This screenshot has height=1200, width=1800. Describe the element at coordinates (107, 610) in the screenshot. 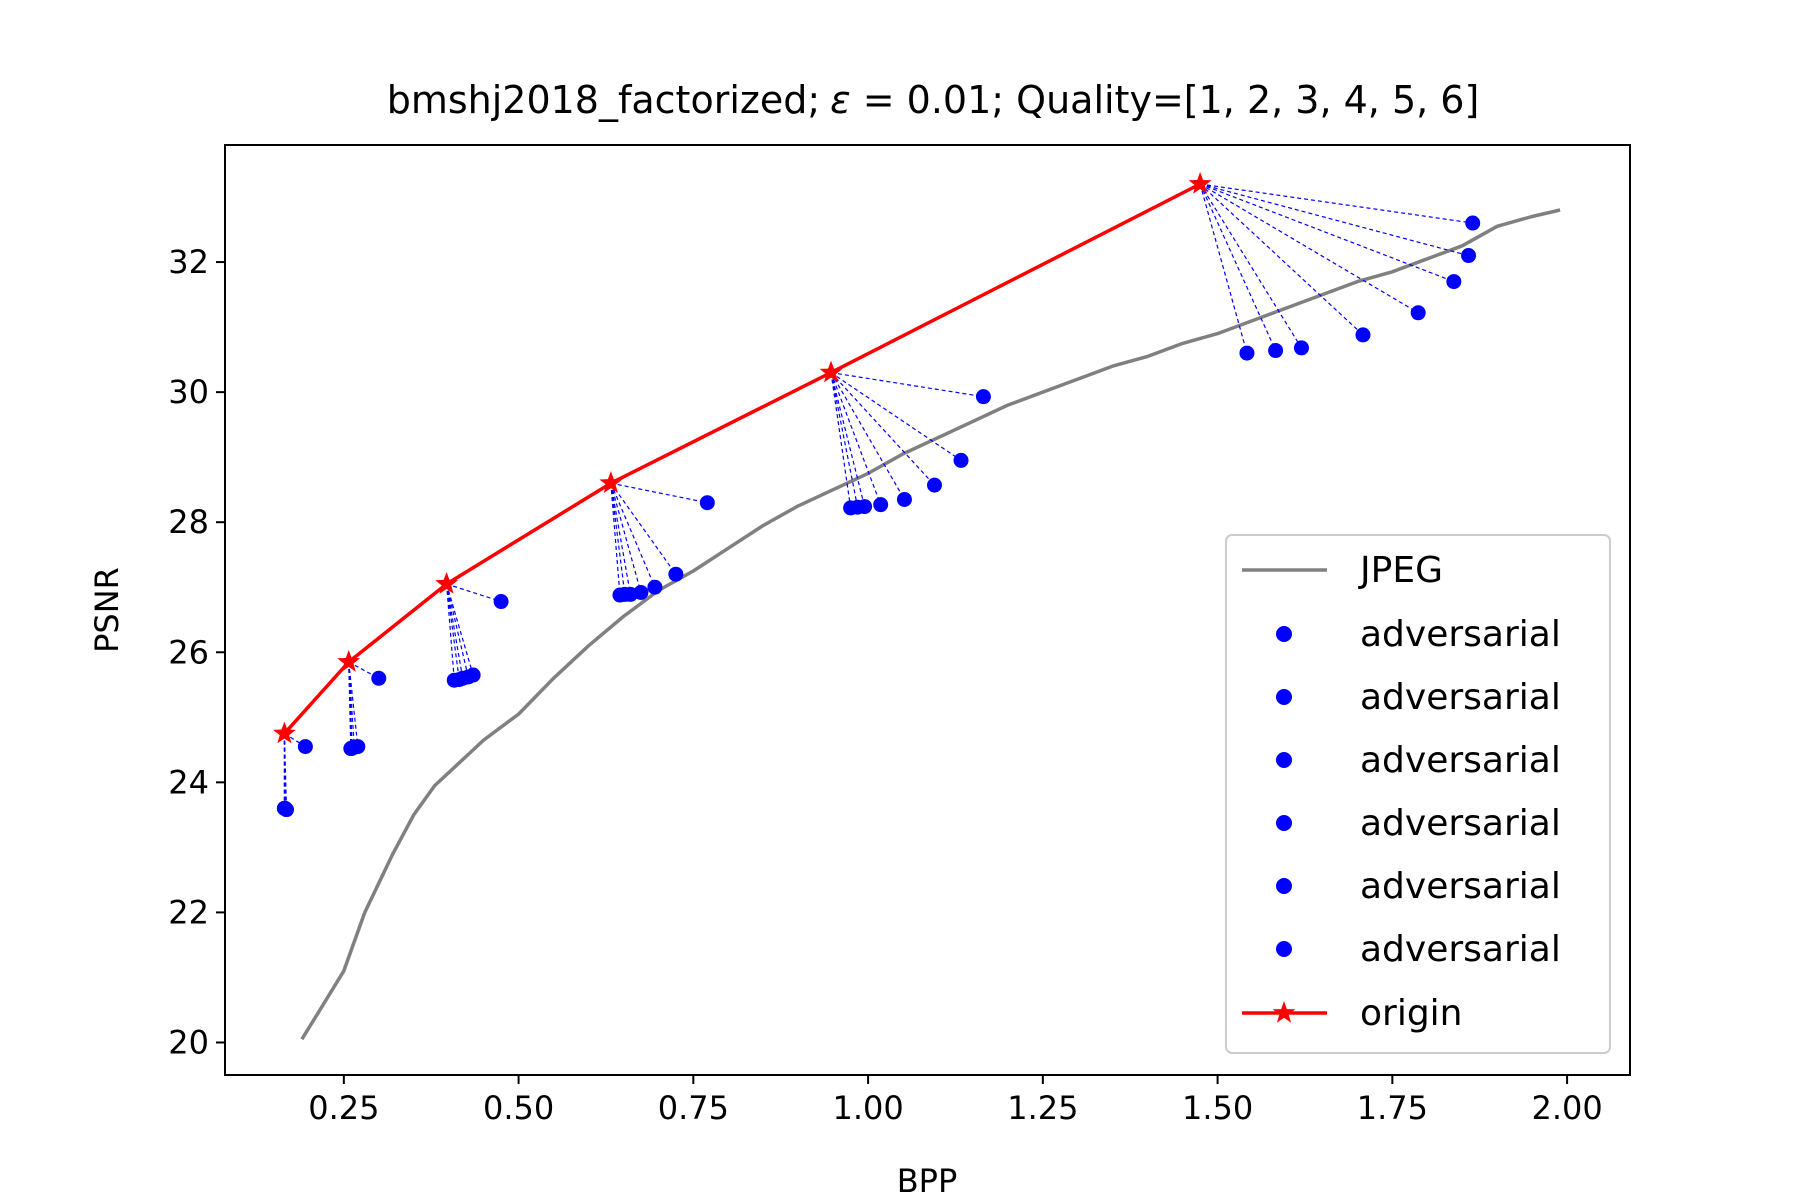

I see `y-axis-label: PSNR` at that location.